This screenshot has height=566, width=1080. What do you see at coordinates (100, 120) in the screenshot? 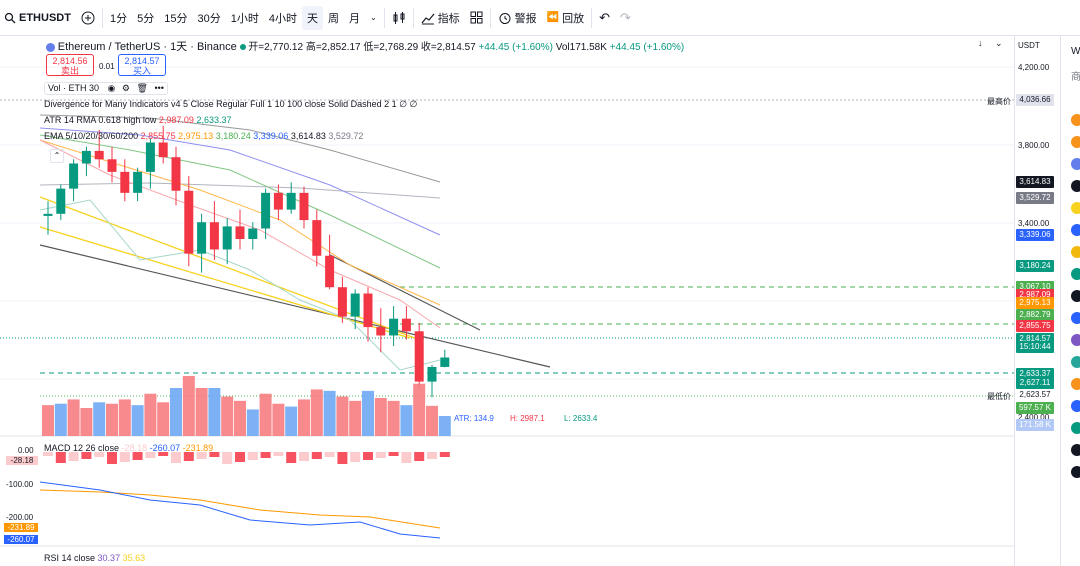
I see `atr-indicator-label: ATR 14 RMA 0.618 high low` at bounding box center [100, 120].